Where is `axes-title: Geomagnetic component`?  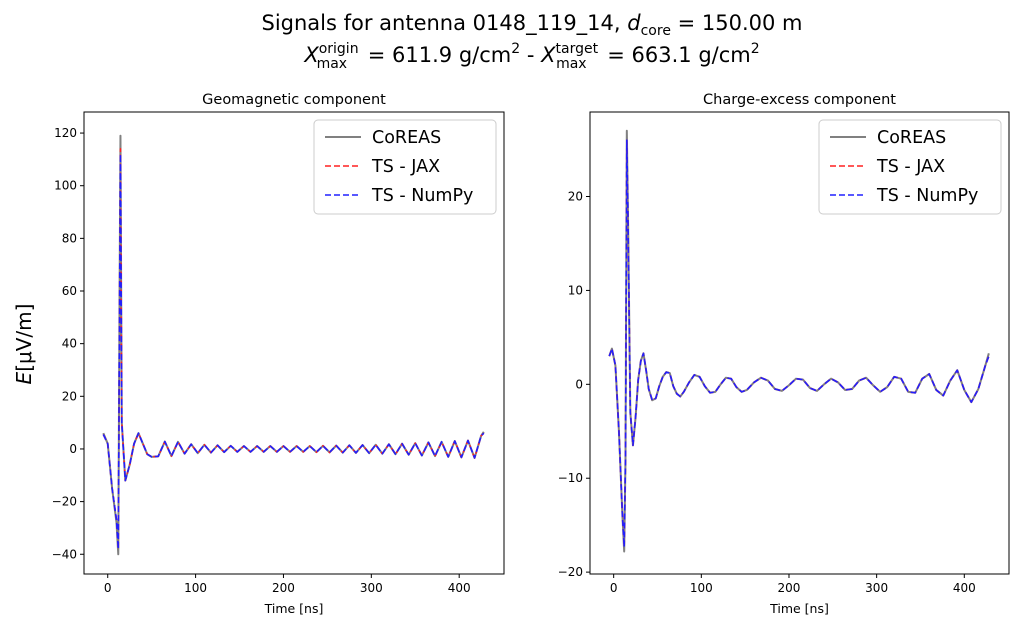 axes-title: Geomagnetic component is located at coordinates (294, 100).